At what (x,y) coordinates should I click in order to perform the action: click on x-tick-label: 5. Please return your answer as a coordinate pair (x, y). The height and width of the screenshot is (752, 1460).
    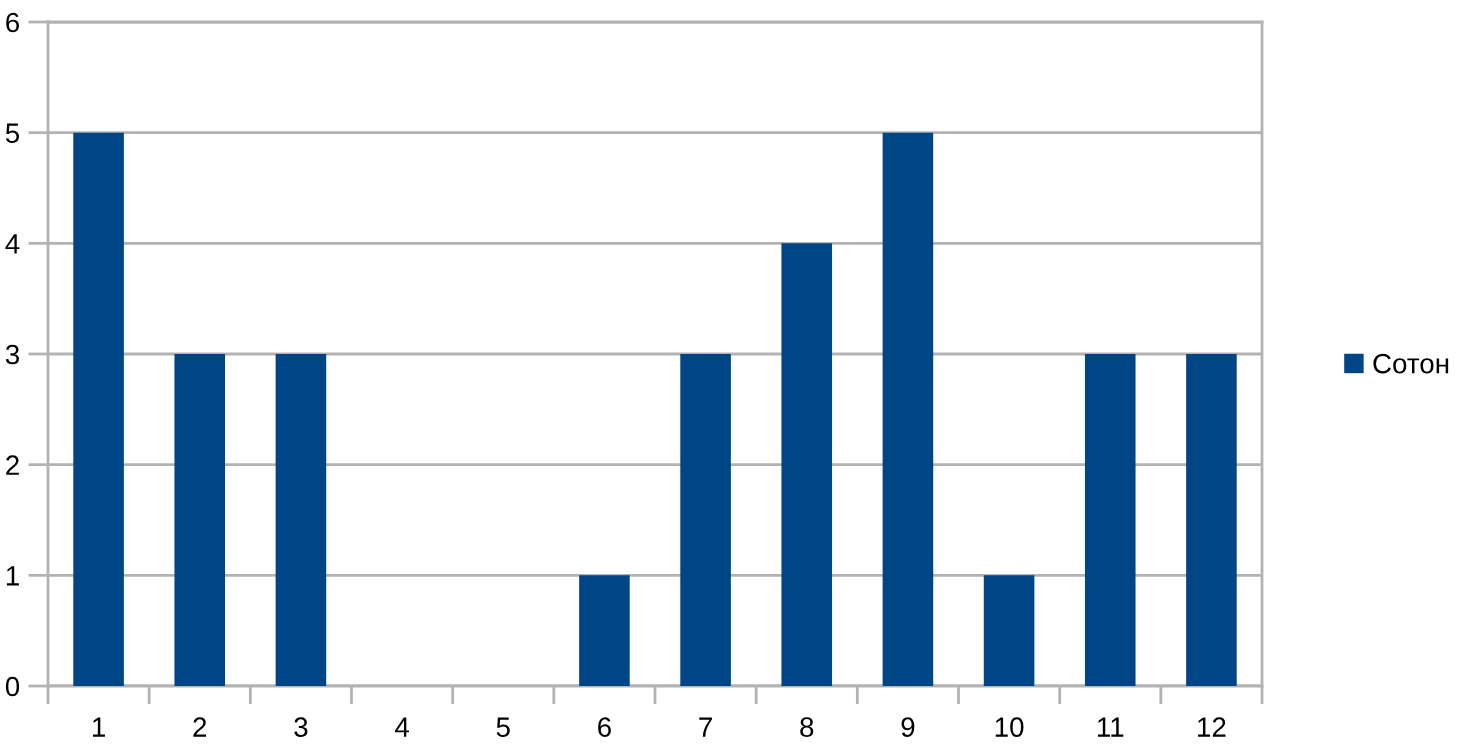
    Looking at the image, I should click on (503, 727).